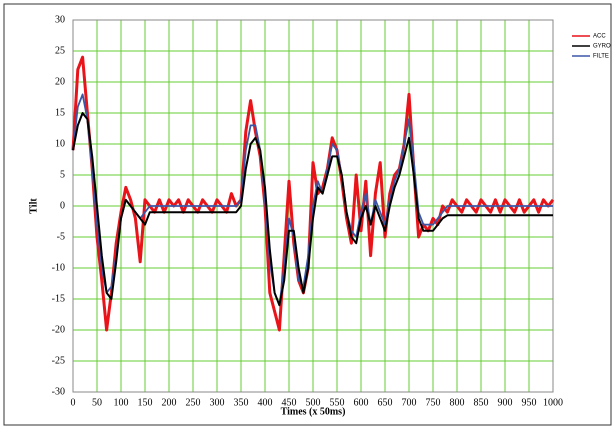  Describe the element at coordinates (433, 402) in the screenshot. I see `x-tick-label: 750` at that location.